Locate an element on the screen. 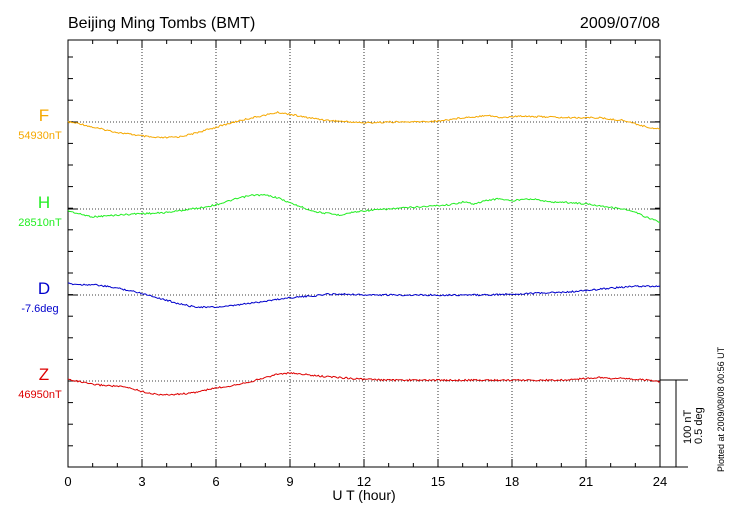 The image size is (730, 520). series-line-H is located at coordinates (363, 208).